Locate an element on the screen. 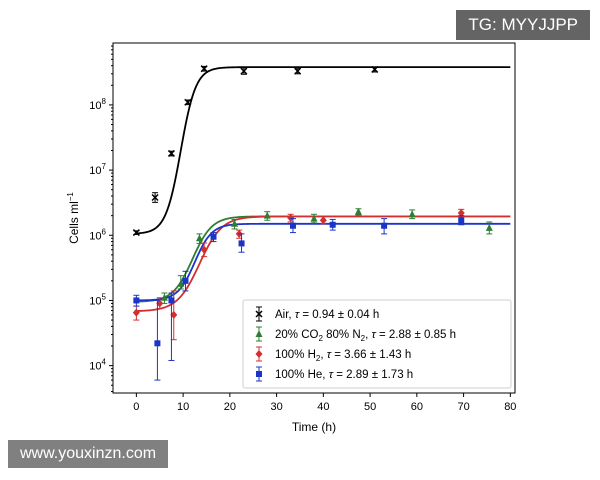  x-tick-label: 80 is located at coordinates (510, 407).